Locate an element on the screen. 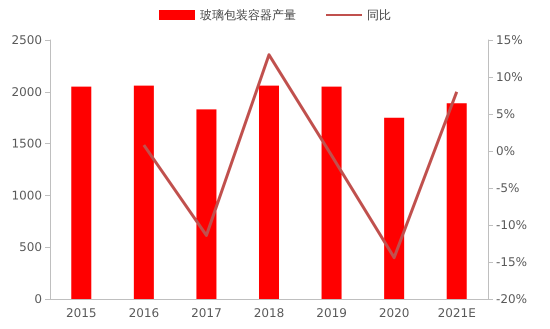 This screenshot has height=329, width=550. y-tick-label: 0 is located at coordinates (38, 299).